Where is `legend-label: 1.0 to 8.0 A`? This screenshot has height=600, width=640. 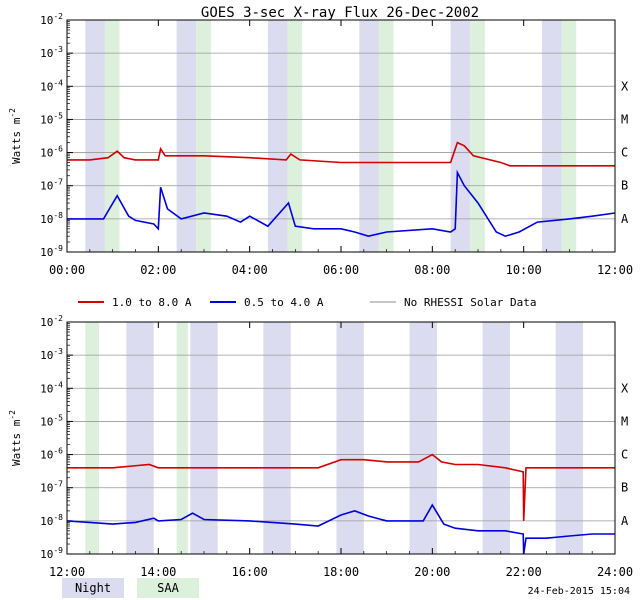
legend-label: 1.0 to 8.0 A is located at coordinates (152, 302).